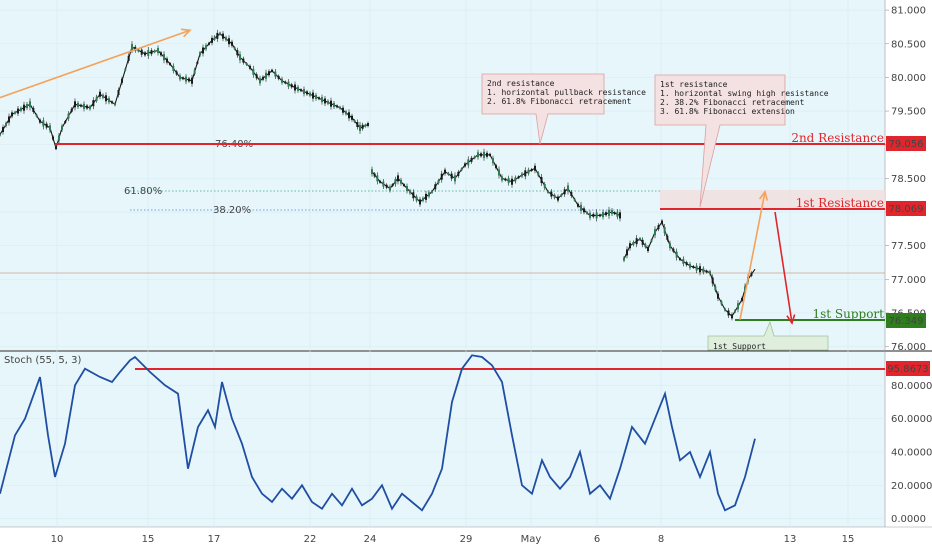 The width and height of the screenshot is (932, 550). What do you see at coordinates (214, 539) in the screenshot?
I see `time-tick-2: 17` at bounding box center [214, 539].